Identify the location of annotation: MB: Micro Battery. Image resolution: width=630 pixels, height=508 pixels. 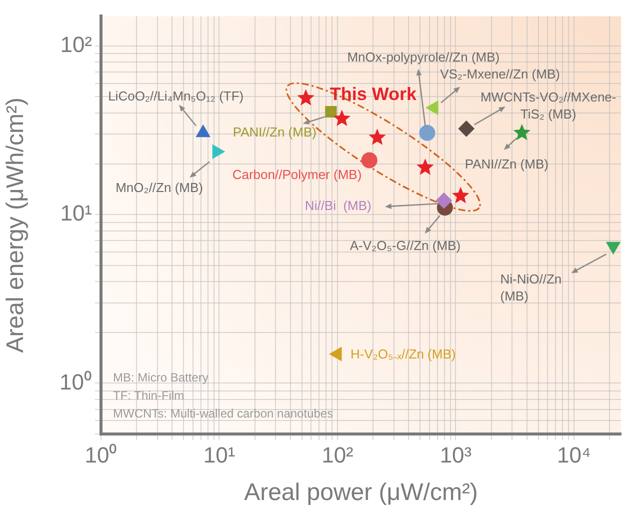
(160, 377).